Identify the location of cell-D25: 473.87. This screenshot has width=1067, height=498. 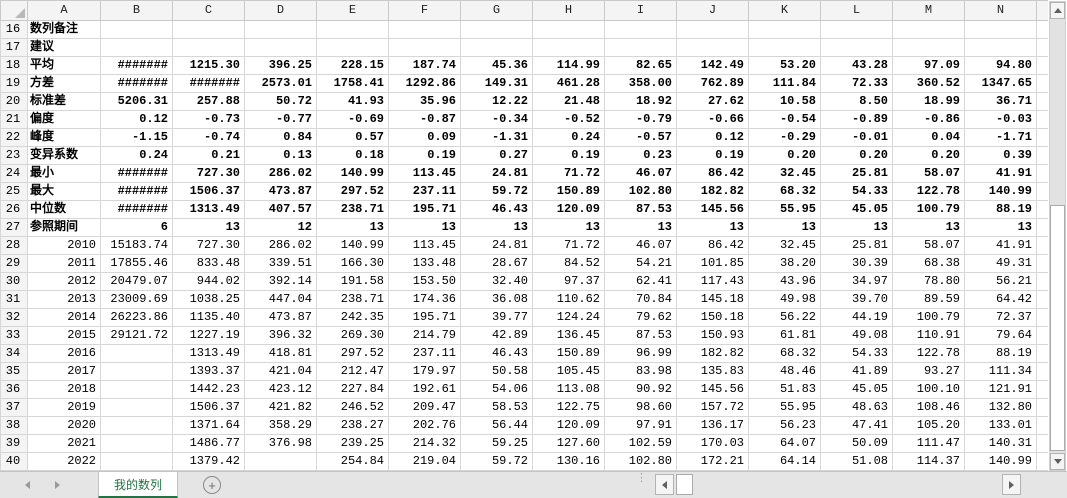
(280, 191).